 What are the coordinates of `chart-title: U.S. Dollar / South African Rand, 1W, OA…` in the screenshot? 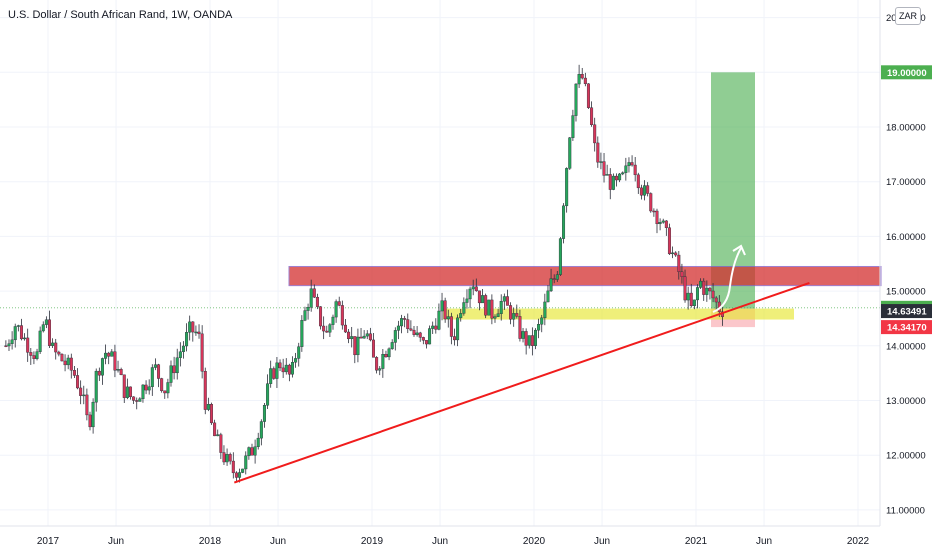 It's located at (120, 15).